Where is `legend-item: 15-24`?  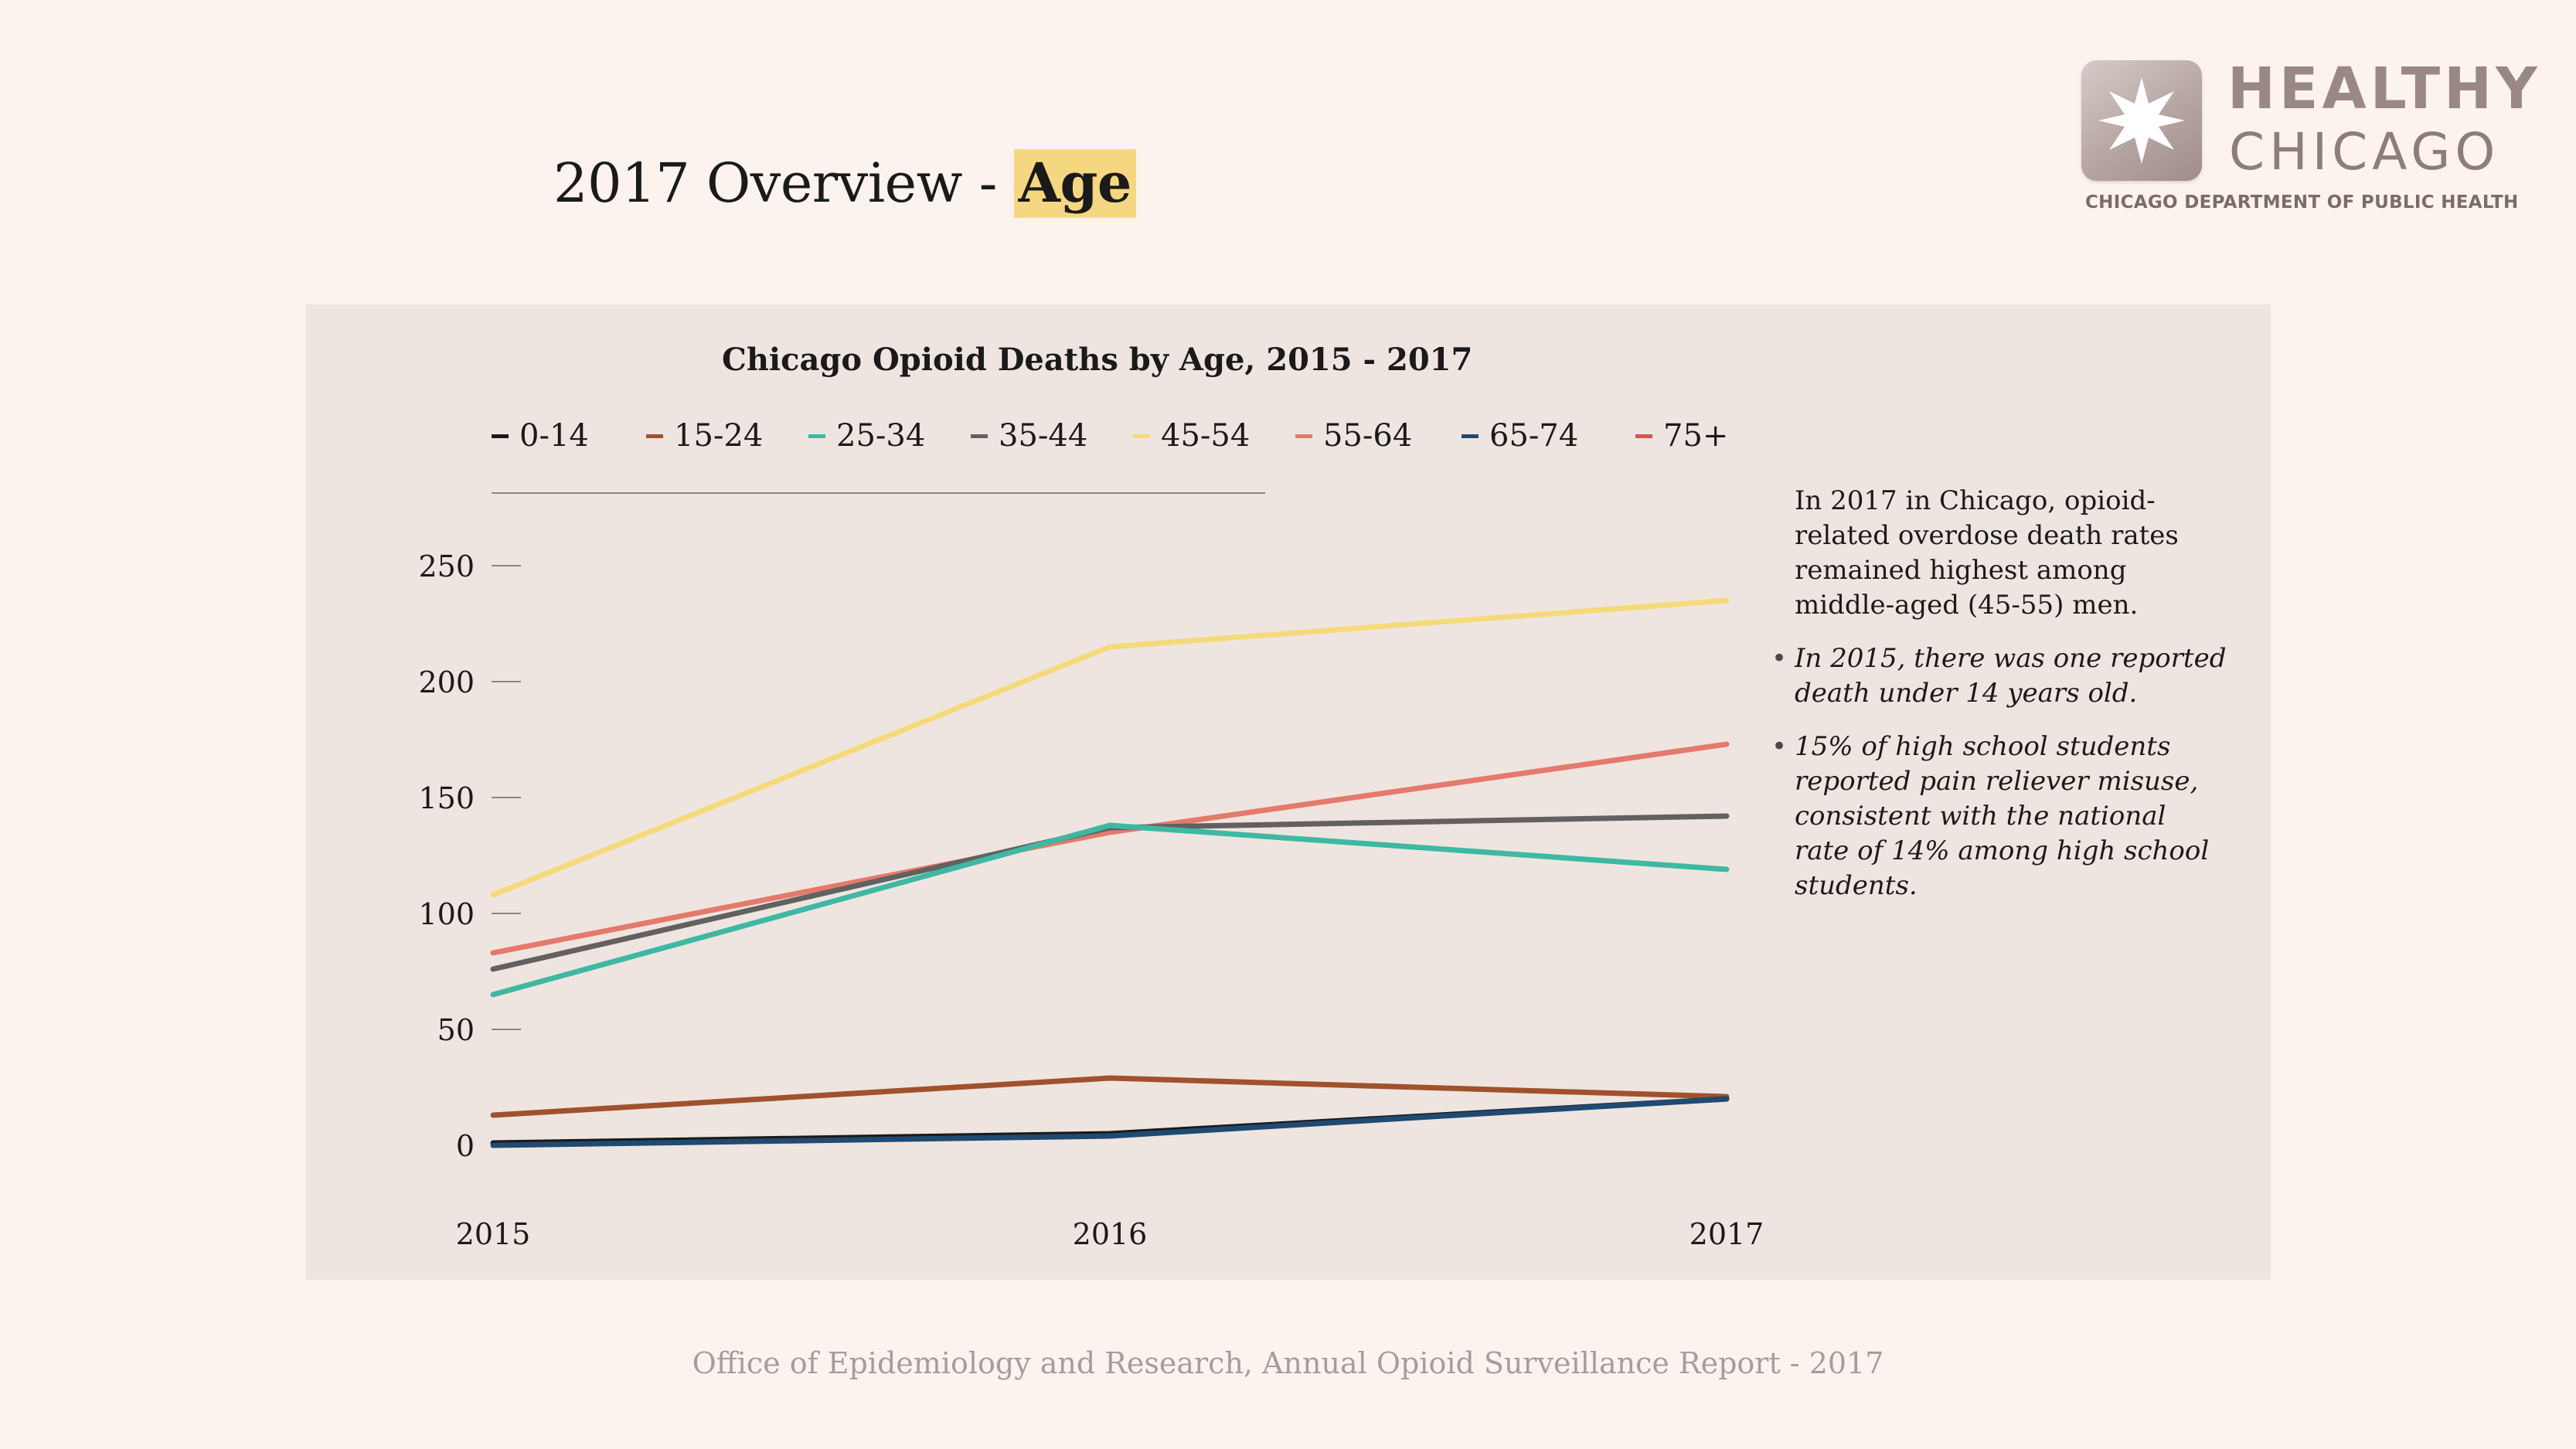
legend-item: 15-24 is located at coordinates (704, 436).